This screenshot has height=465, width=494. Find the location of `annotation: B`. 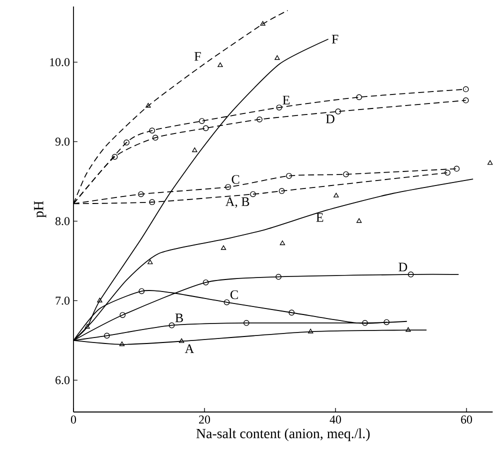

annotation: B is located at coordinates (179, 318).